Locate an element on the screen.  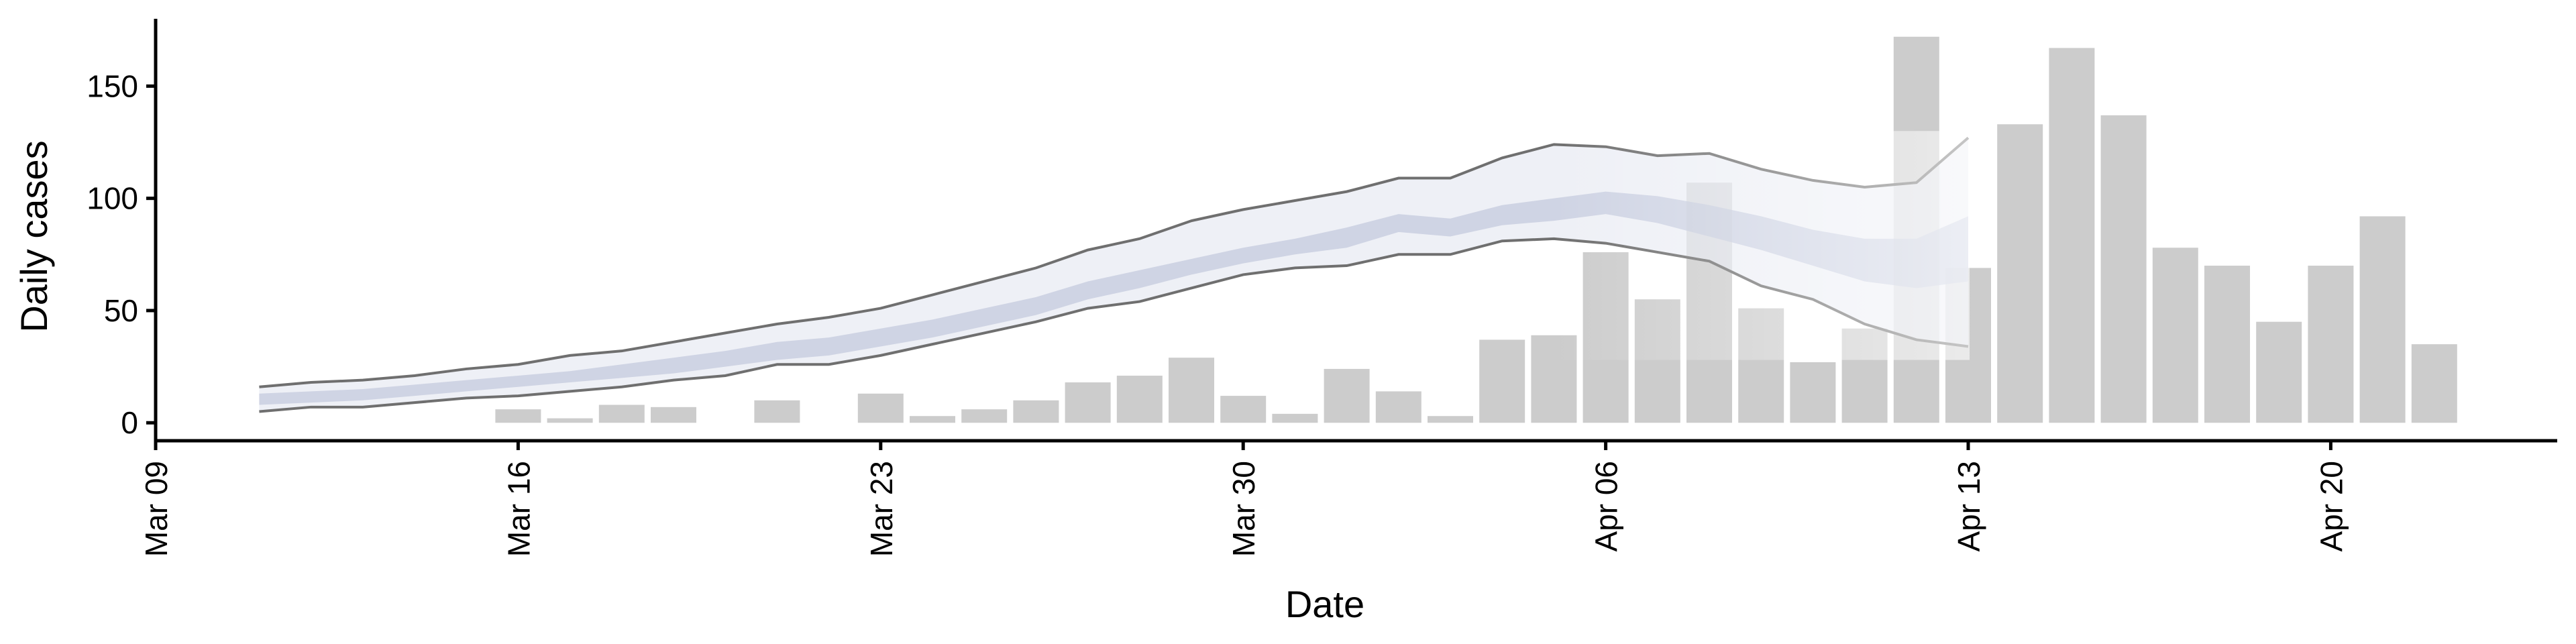
x-tick-label-2020-03-23: Mar 23 is located at coordinates (881, 509).